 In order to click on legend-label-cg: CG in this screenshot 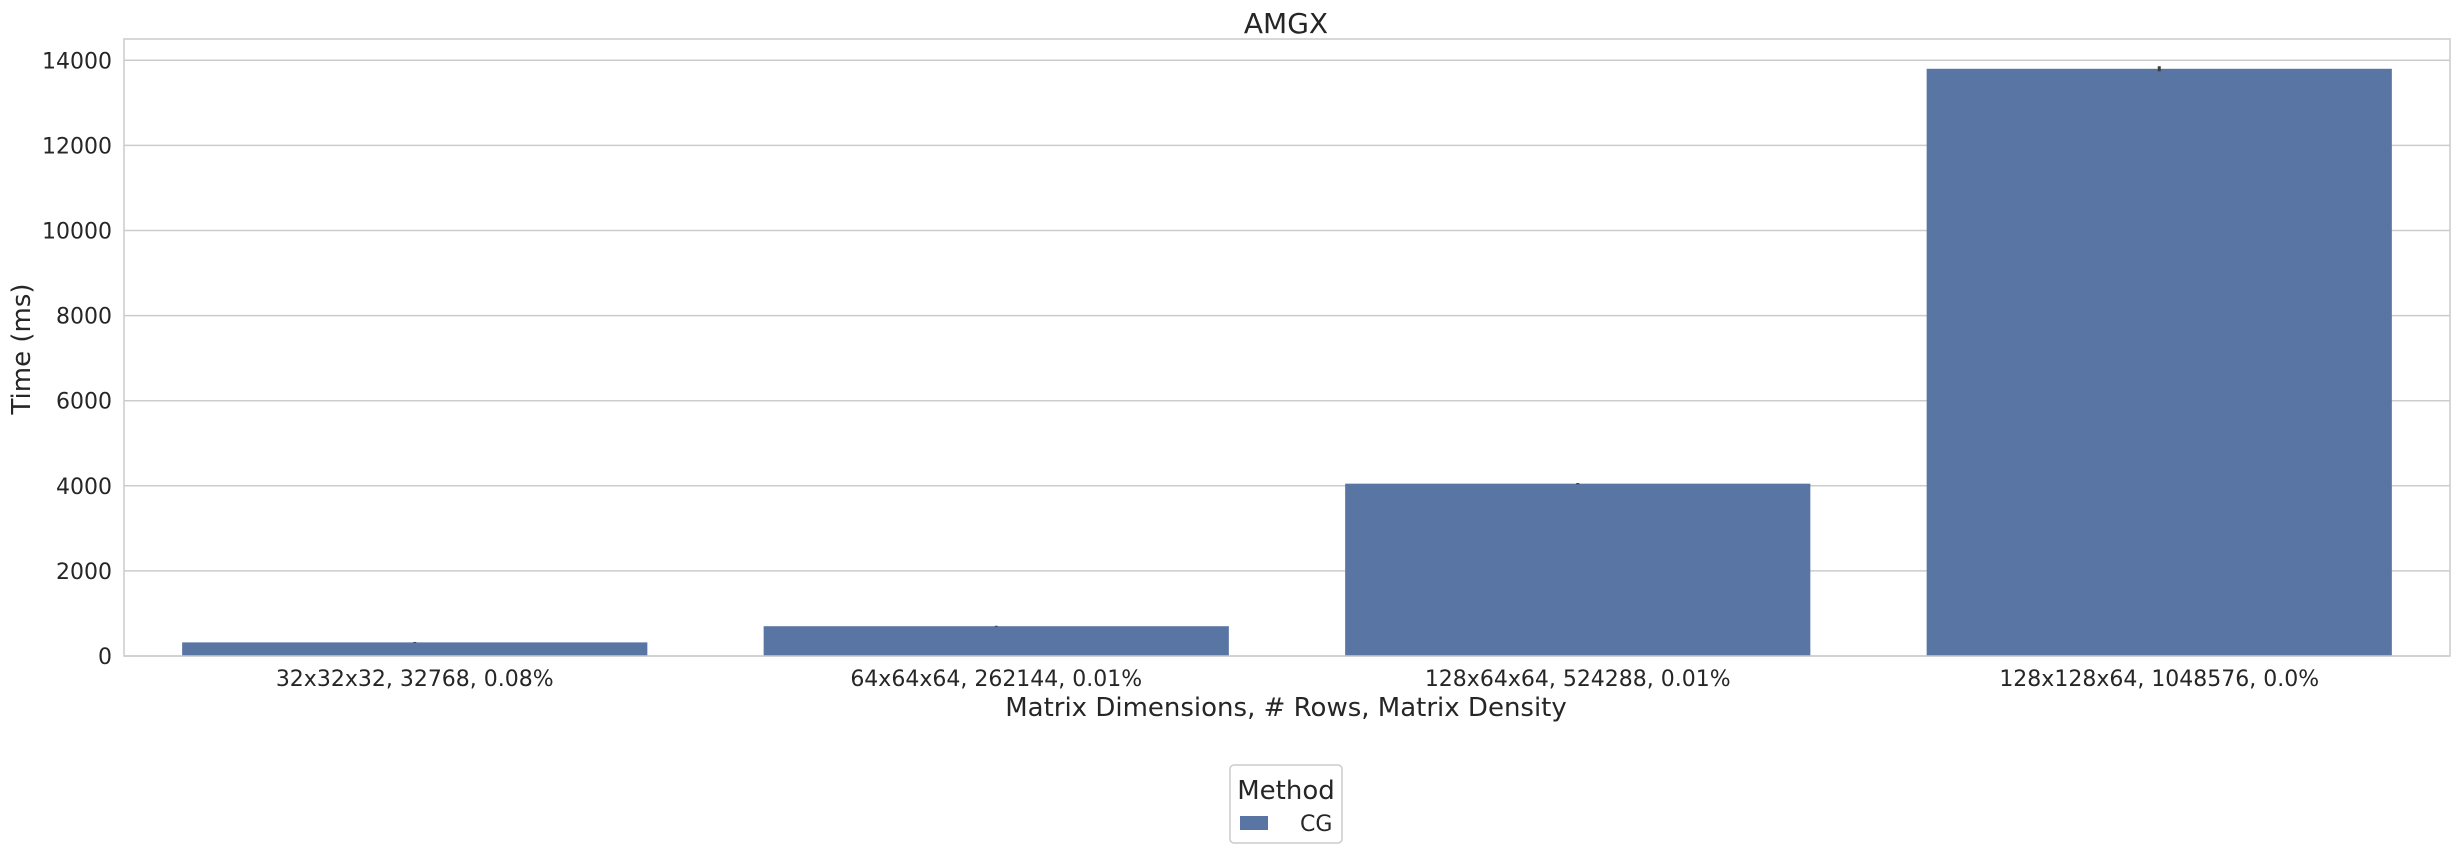, I will do `click(1316, 824)`.